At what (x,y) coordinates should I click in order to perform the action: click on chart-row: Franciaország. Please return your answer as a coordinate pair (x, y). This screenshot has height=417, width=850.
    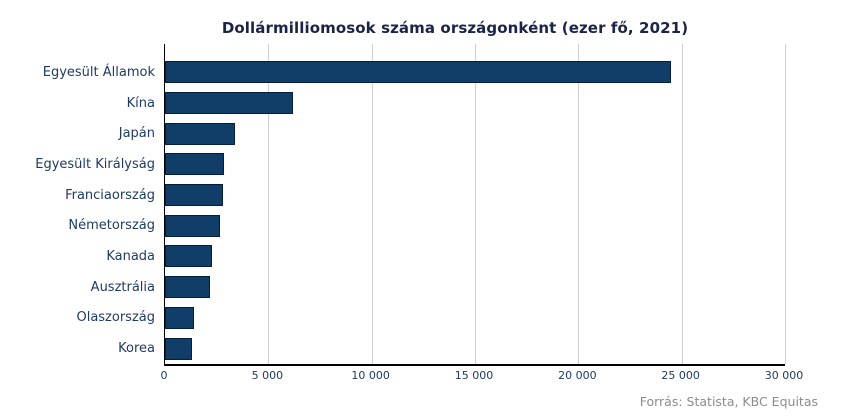
    Looking at the image, I should click on (425, 195).